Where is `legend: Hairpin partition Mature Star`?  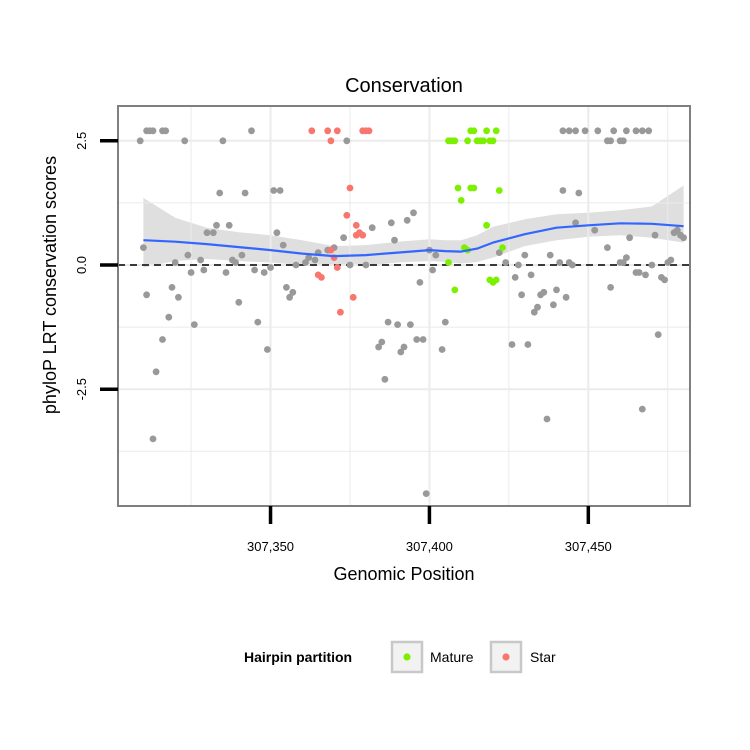 legend: Hairpin partition Mature Star is located at coordinates (400, 657).